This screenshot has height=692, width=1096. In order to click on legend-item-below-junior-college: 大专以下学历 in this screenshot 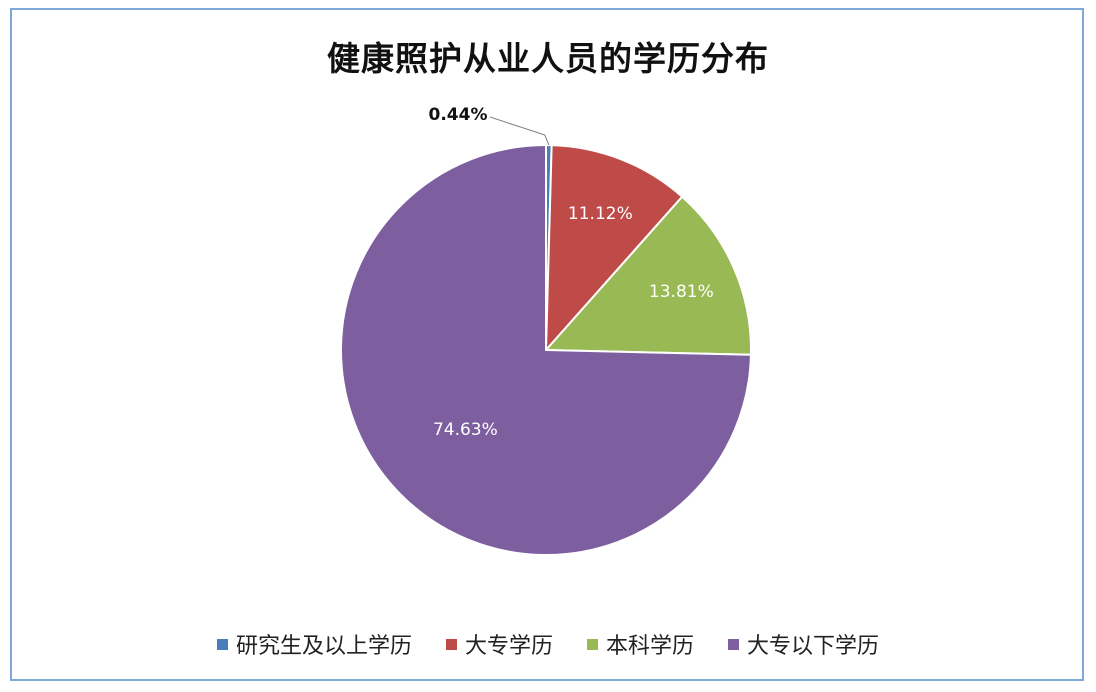, I will do `click(803, 644)`.